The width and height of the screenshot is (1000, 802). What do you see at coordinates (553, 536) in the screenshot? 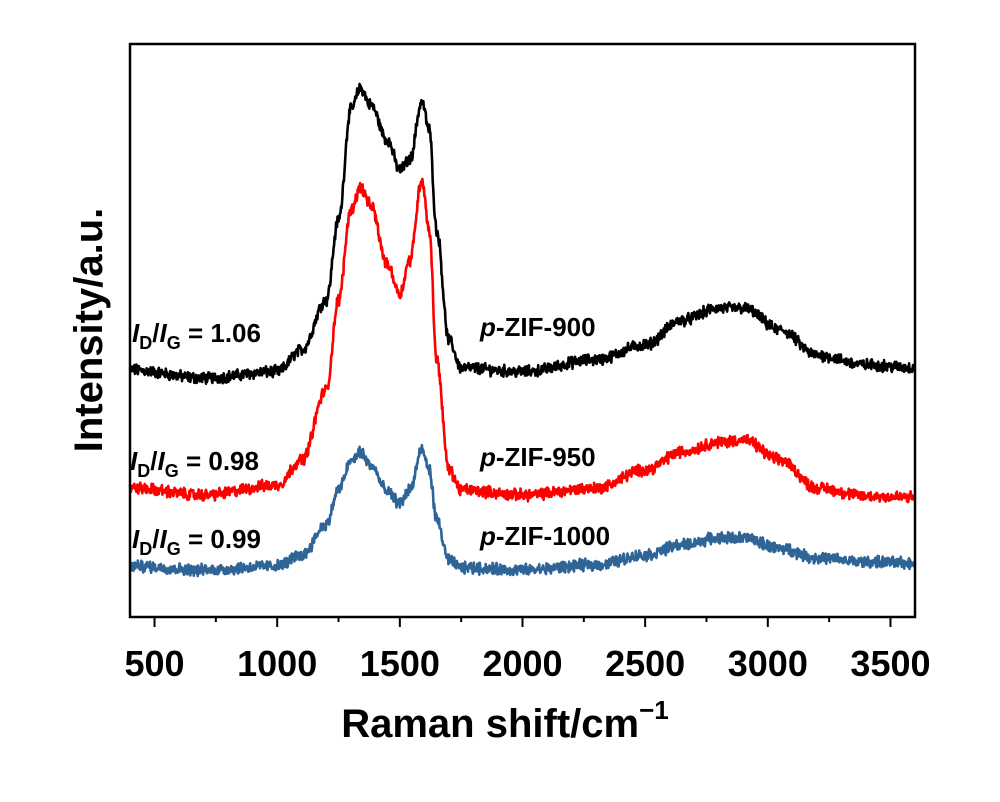
I see `sample-name: -ZIF-1000` at bounding box center [553, 536].